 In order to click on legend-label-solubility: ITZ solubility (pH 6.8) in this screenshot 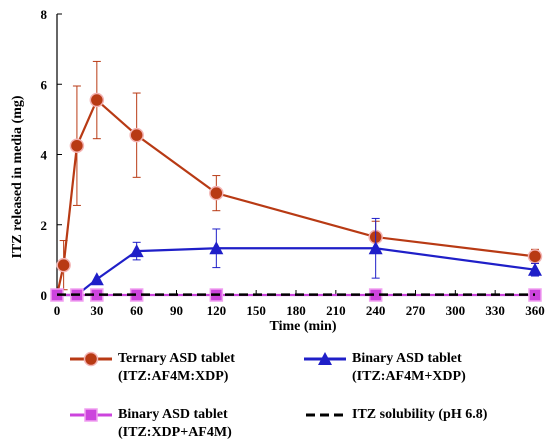, I will do `click(420, 414)`.